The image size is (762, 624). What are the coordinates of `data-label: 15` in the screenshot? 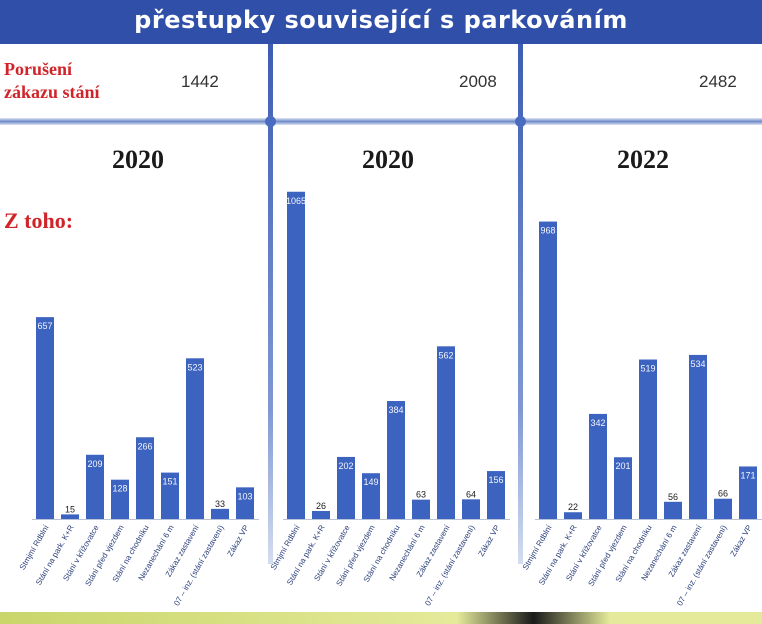 It's located at (70, 509).